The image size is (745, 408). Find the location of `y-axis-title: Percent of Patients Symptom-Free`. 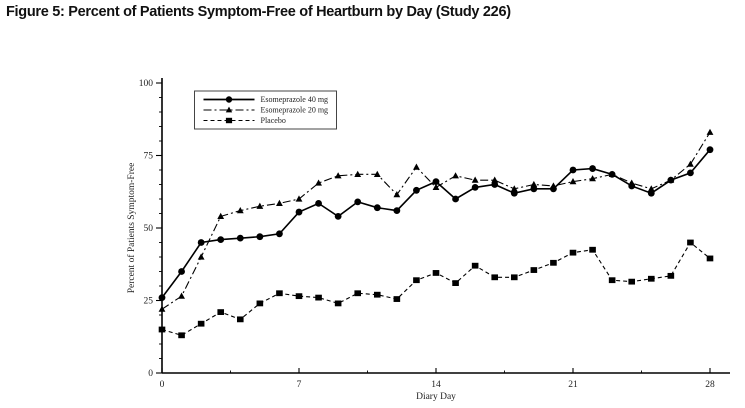

y-axis-title: Percent of Patients Symptom-Free is located at coordinates (131, 228).